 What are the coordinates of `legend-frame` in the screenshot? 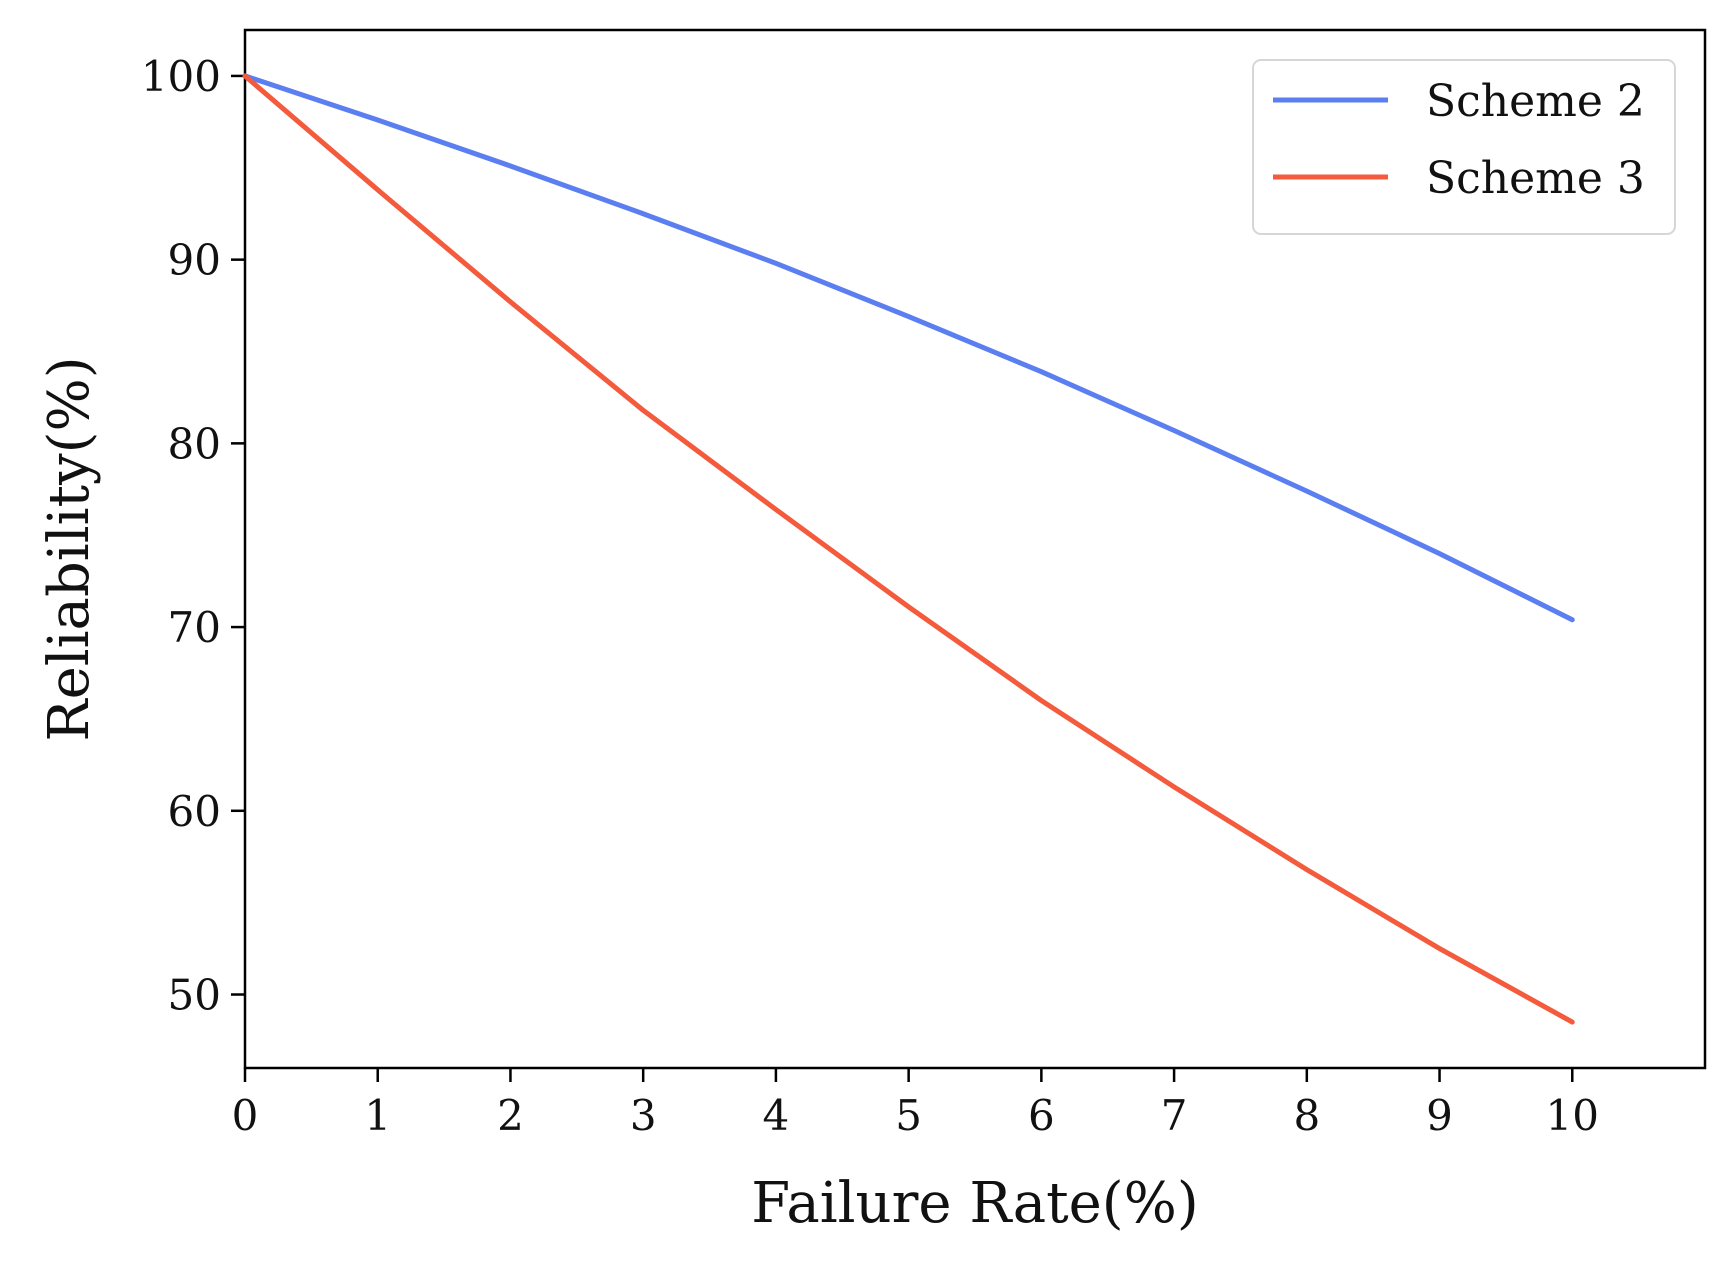 It's located at (1464, 147).